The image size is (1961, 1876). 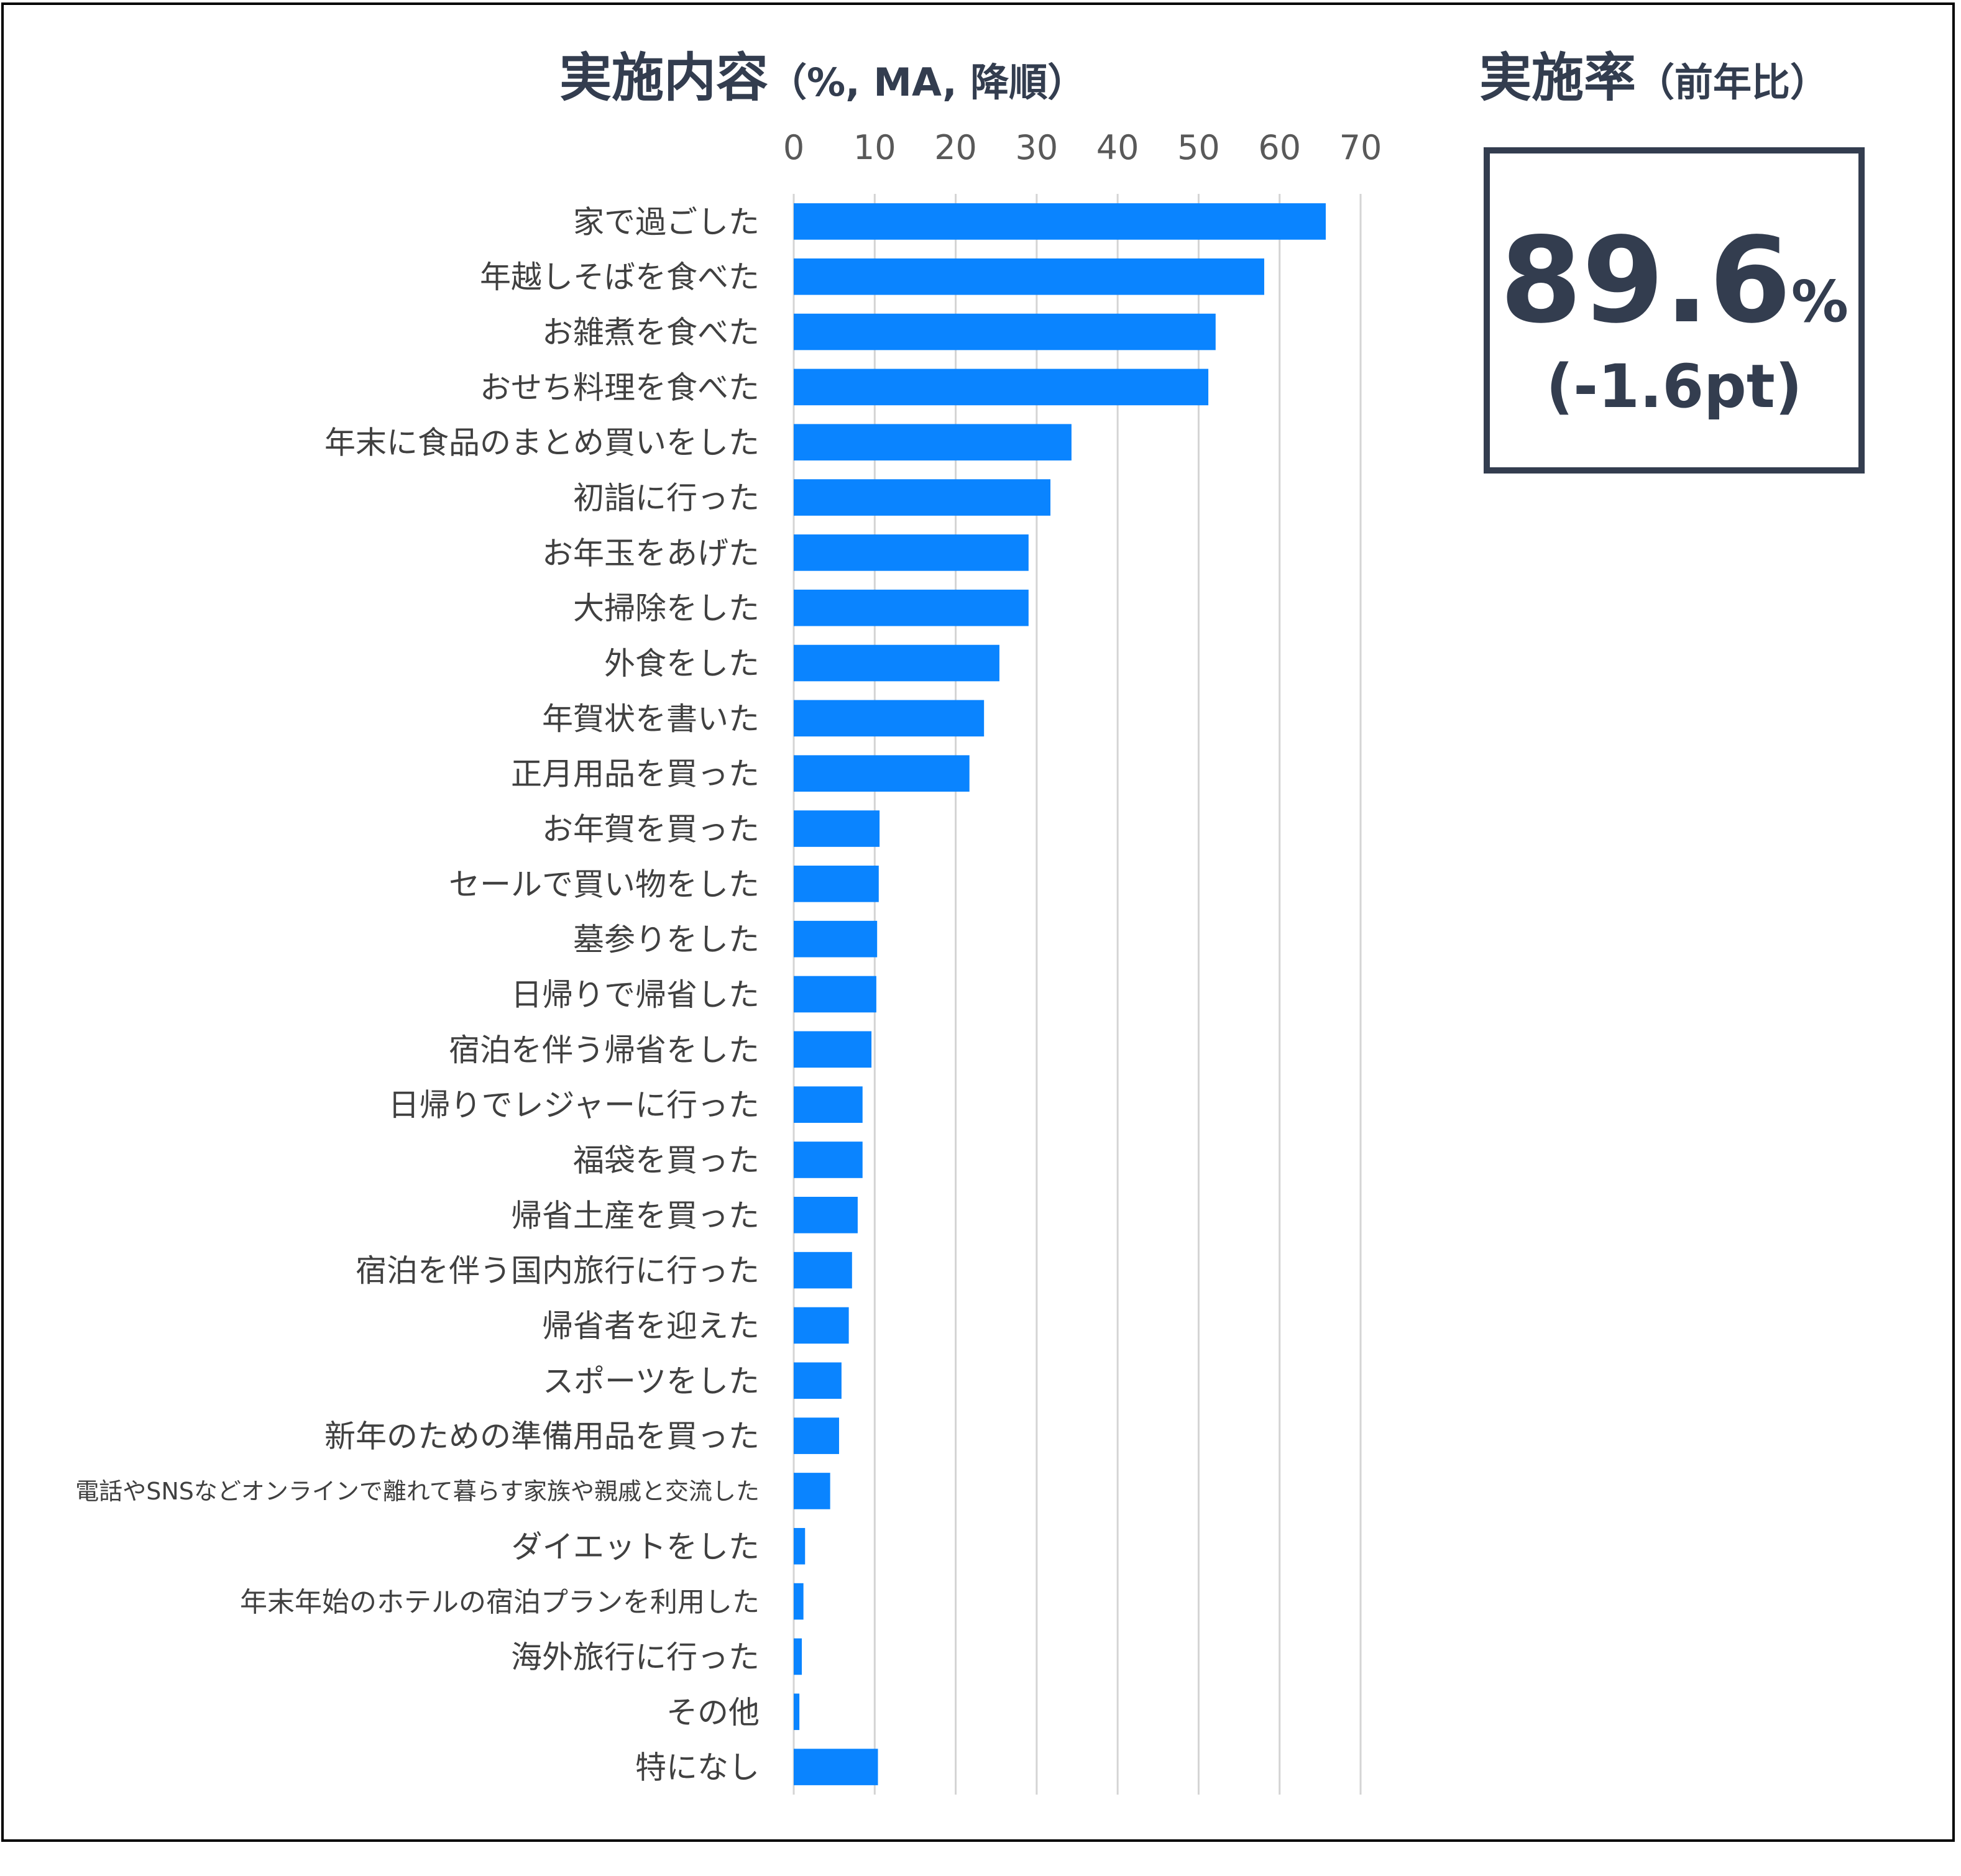 I want to click on x-tick-label: 10, so click(x=874, y=148).